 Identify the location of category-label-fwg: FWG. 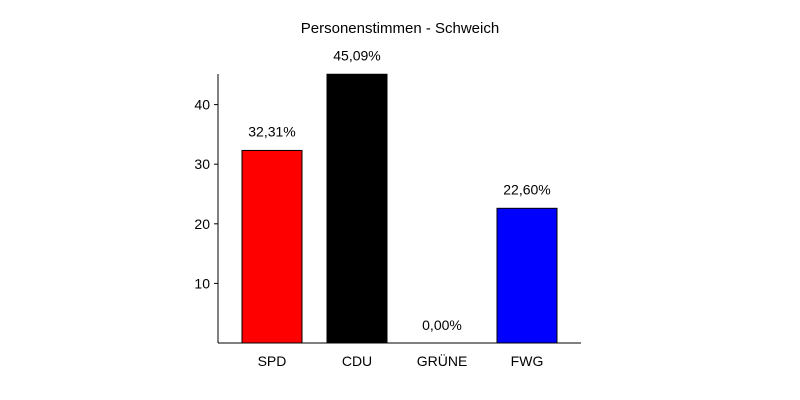
(527, 361).